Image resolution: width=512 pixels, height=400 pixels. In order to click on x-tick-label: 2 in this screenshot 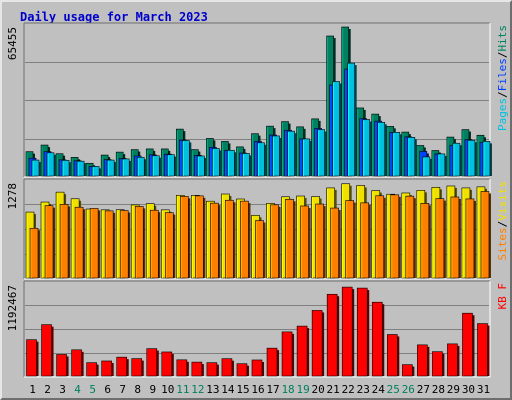, I will do `click(47, 389)`.